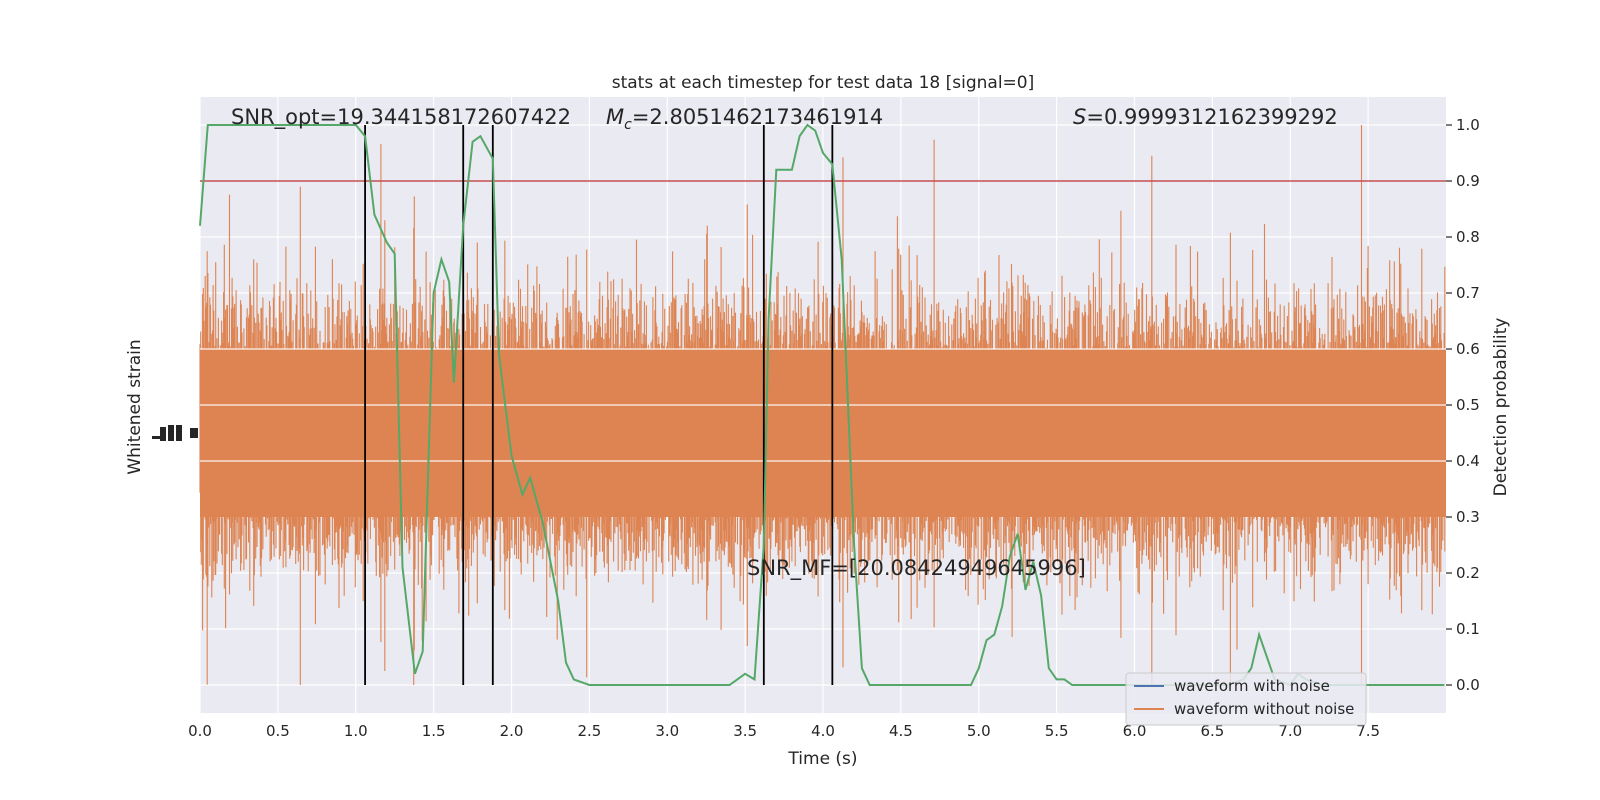 This screenshot has width=1600, height=800. What do you see at coordinates (1468, 405) in the screenshot?
I see `y-right-tick-label-5: 0.5` at bounding box center [1468, 405].